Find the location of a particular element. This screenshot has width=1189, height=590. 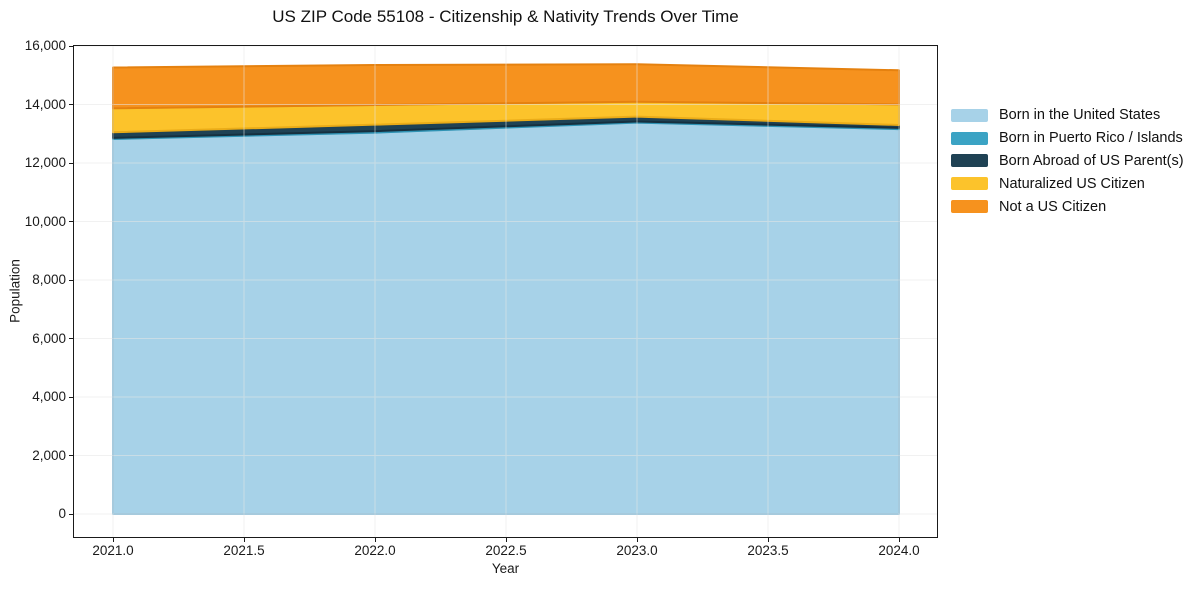

legend-item-born-in-the-united-states: Born in the United States is located at coordinates (1067, 115).